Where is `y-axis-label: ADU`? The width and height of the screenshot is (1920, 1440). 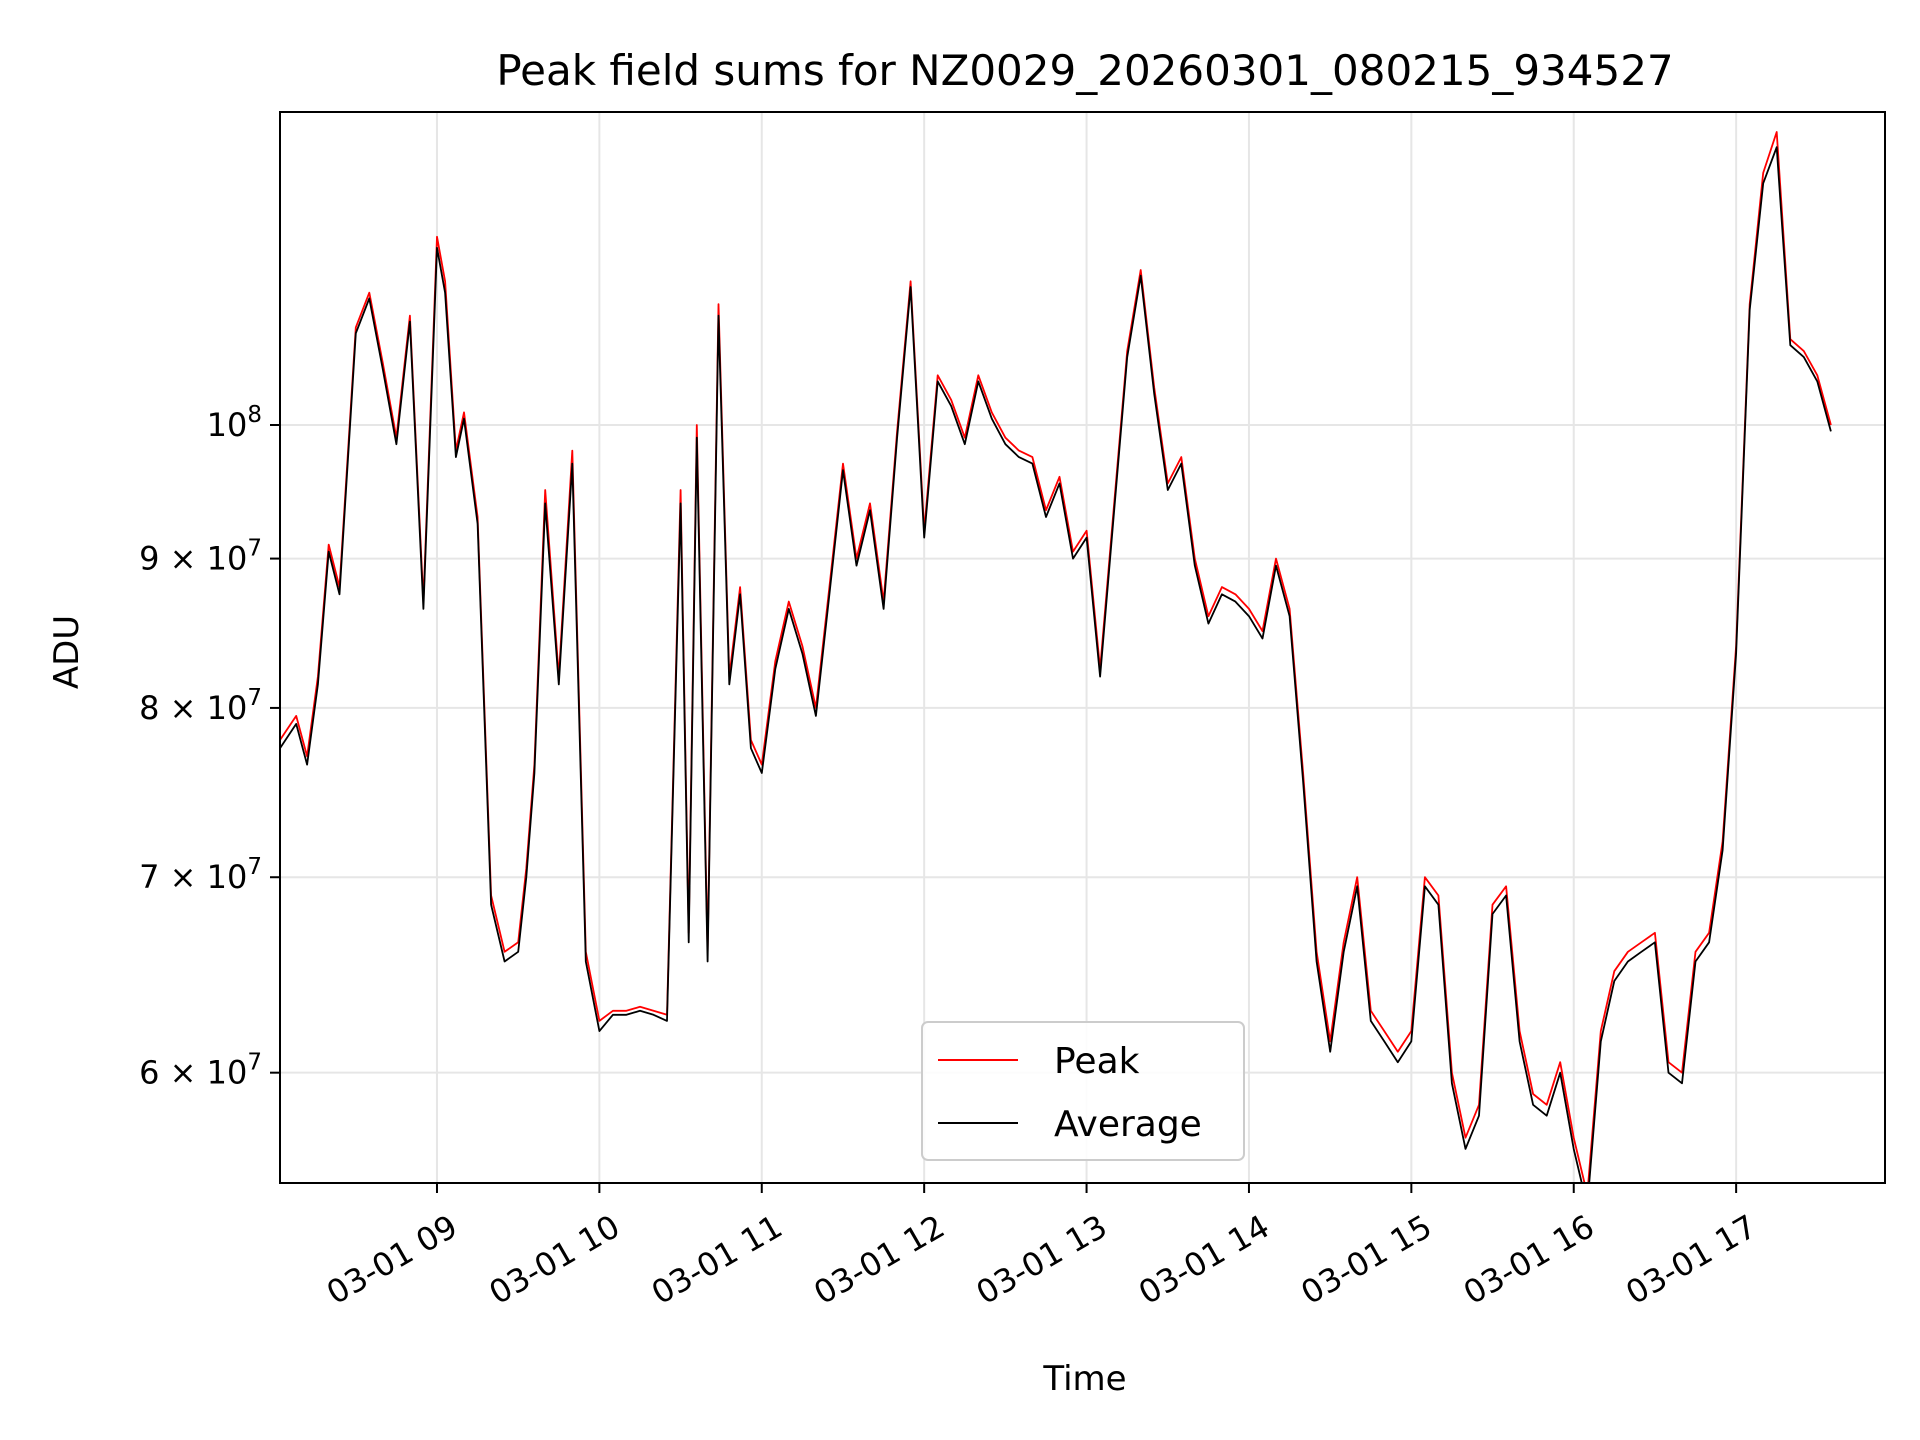
y-axis-label: ADU is located at coordinates (67, 652).